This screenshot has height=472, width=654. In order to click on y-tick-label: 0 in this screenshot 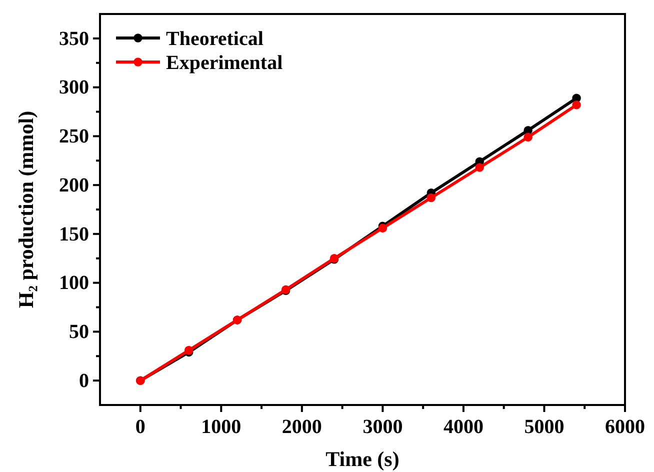, I will do `click(84, 381)`.